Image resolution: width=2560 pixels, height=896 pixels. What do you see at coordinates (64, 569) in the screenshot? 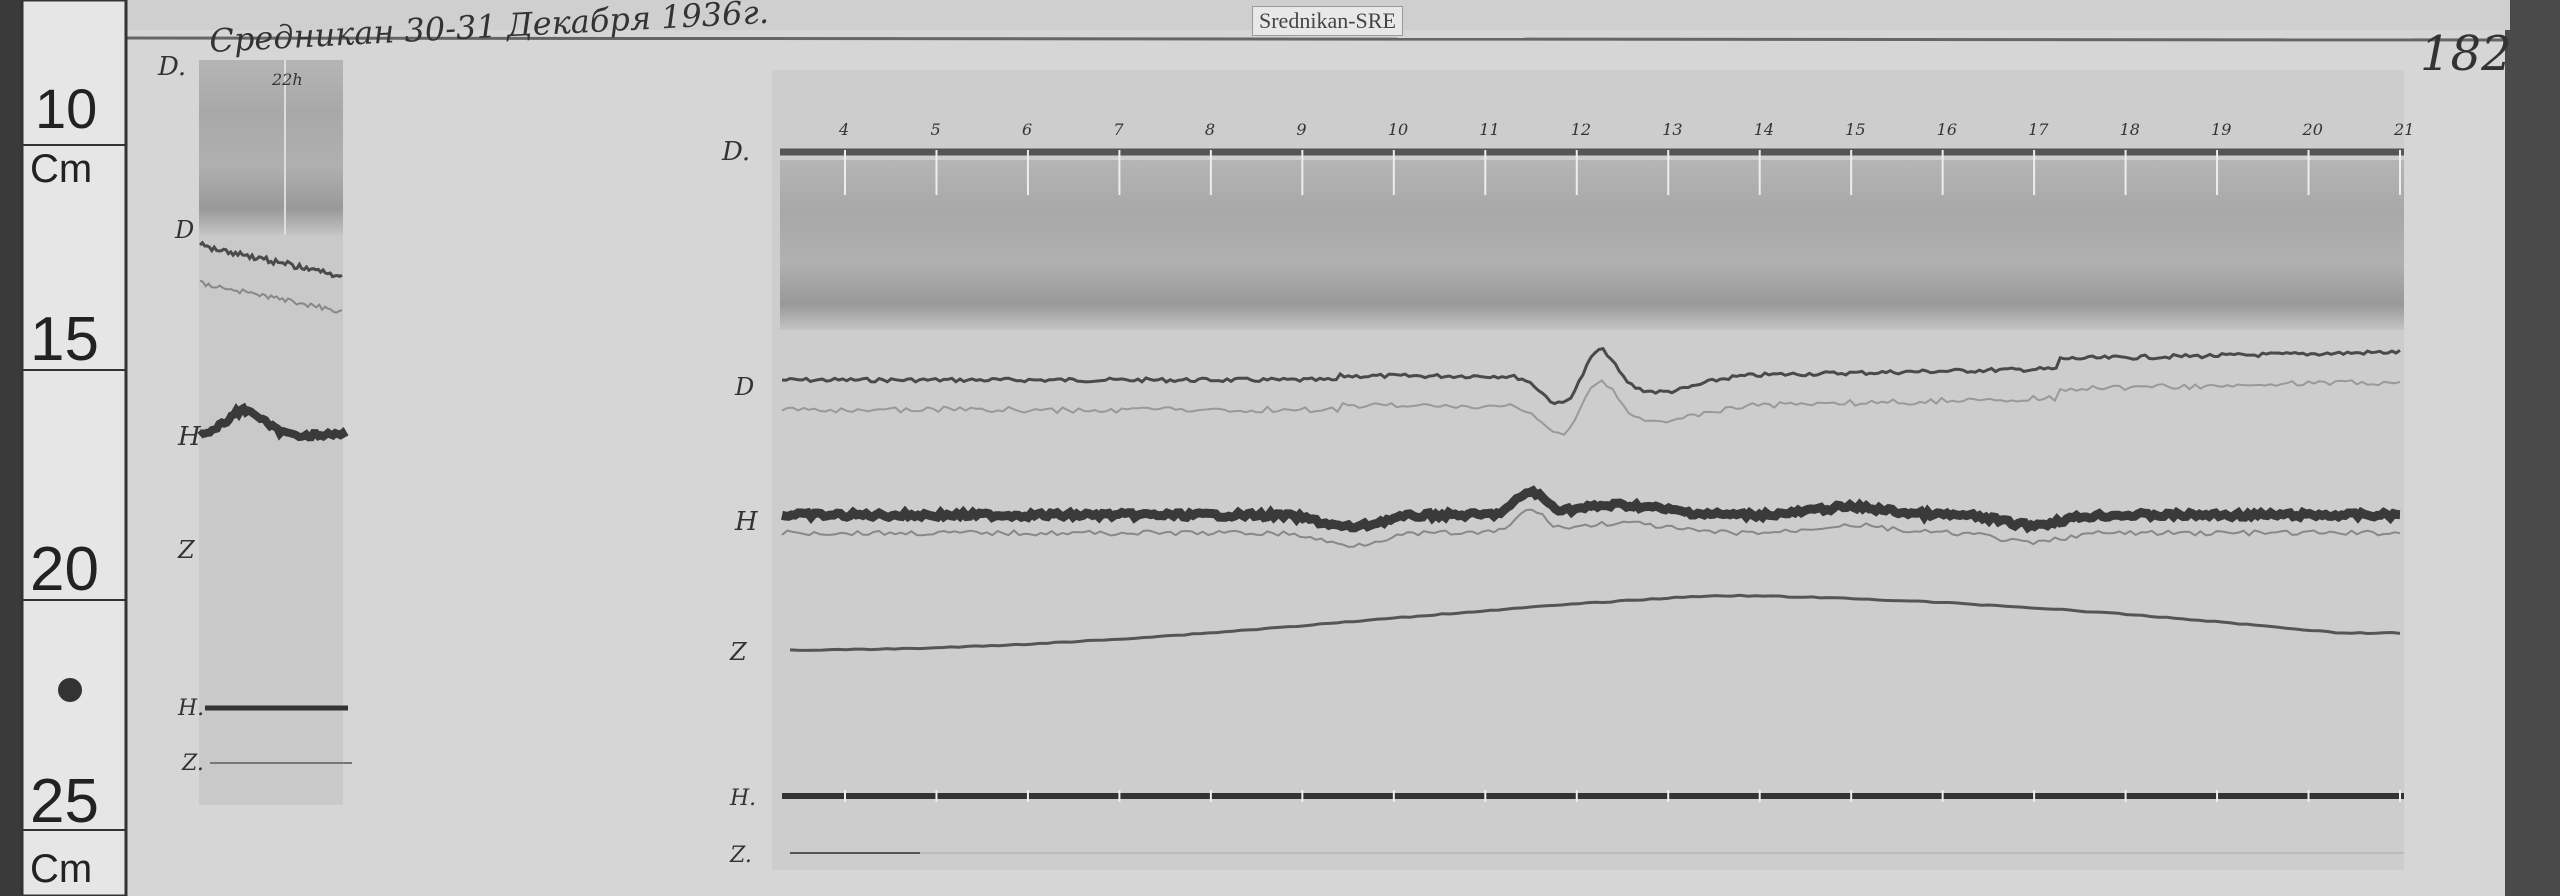
I see `ruler-label-20: 20` at bounding box center [64, 569].